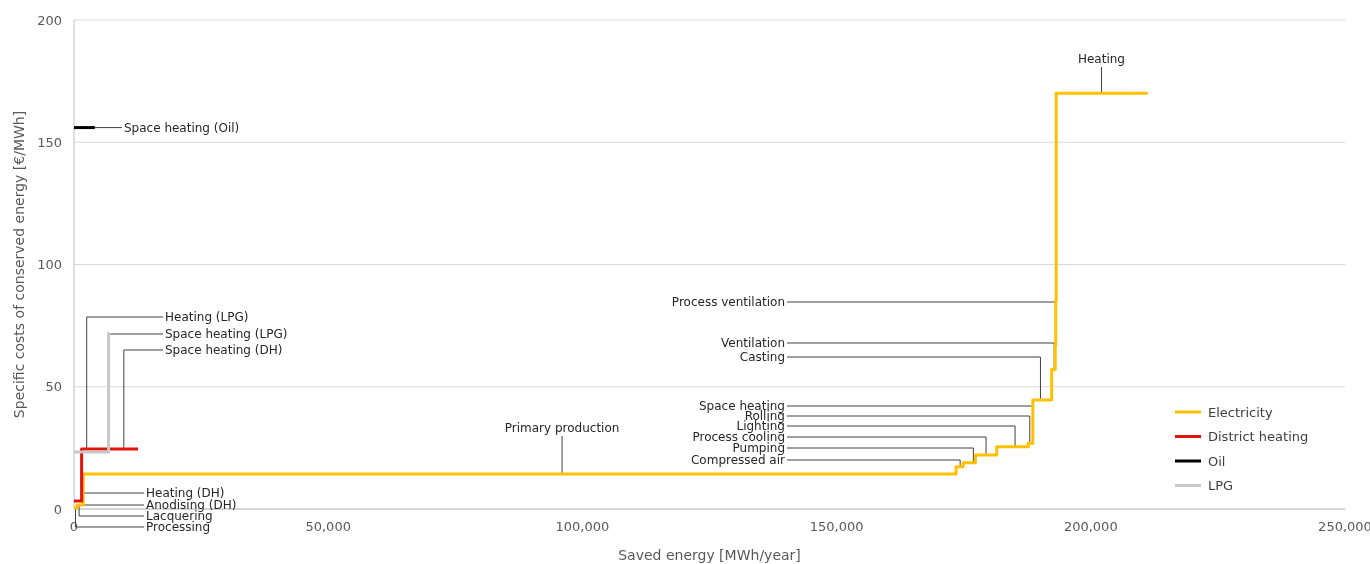 This screenshot has width=1370, height=564. I want to click on y-tick-label: 0, so click(57, 509).